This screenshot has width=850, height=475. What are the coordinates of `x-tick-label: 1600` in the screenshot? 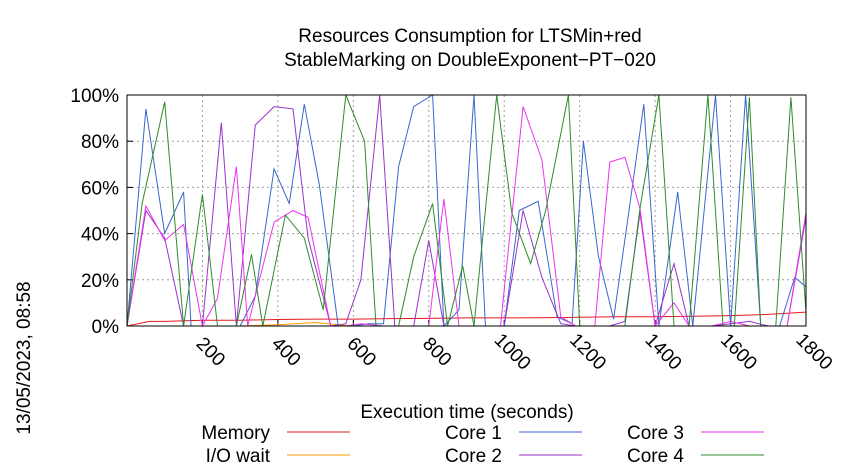 It's located at (738, 352).